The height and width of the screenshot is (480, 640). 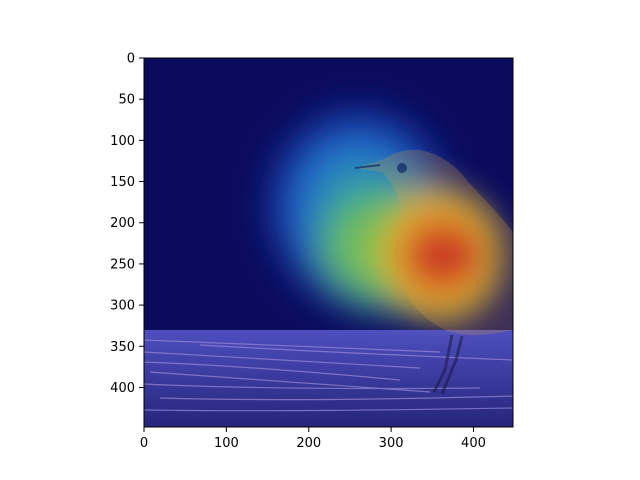 I want to click on y-axis: 0 50 100 150 200 250 300 350 400, so click(x=127, y=224).